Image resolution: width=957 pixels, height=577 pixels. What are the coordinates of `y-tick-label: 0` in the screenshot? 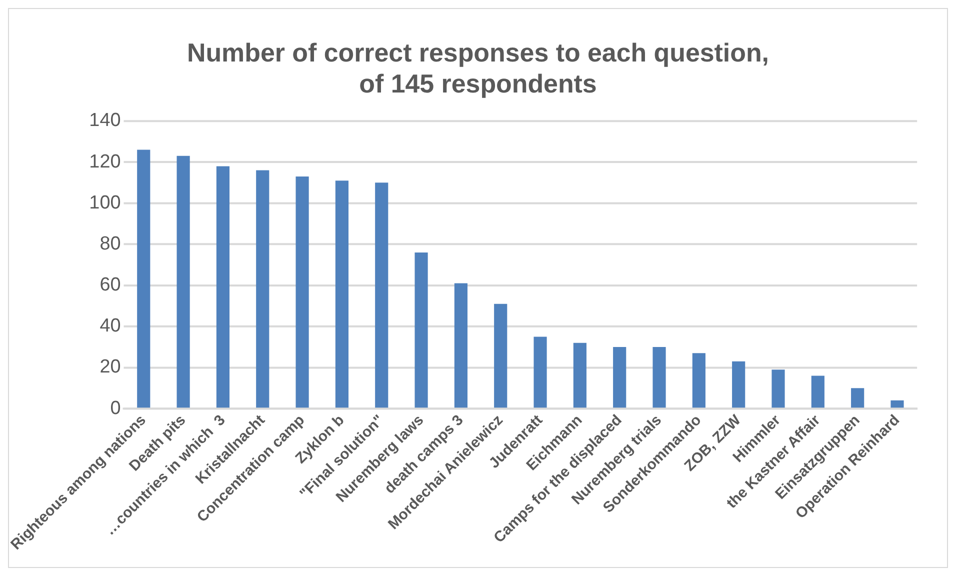 It's located at (115, 408).